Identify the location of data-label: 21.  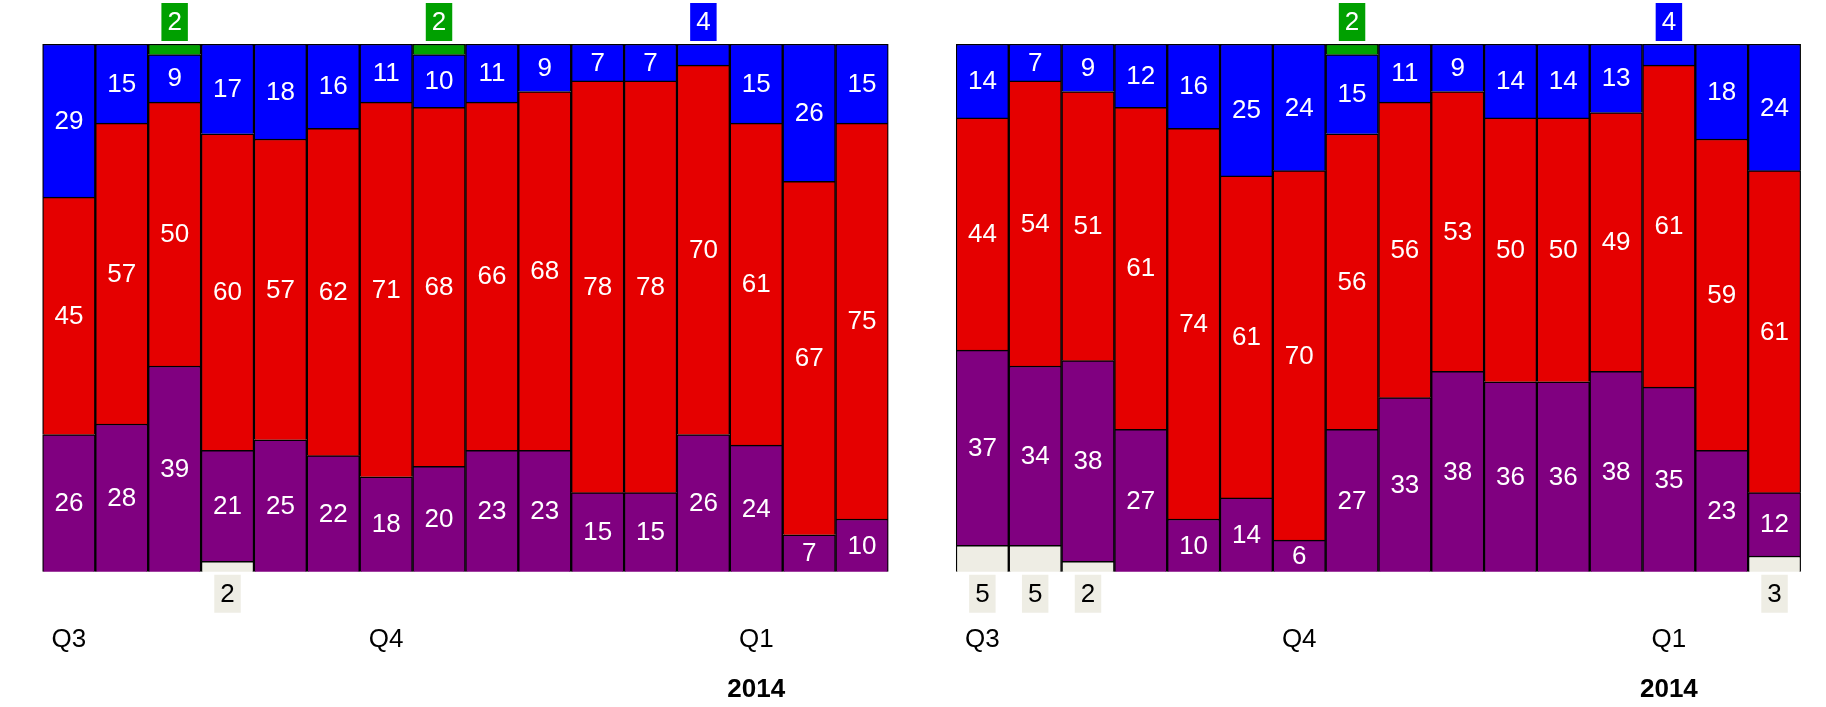
(227, 505).